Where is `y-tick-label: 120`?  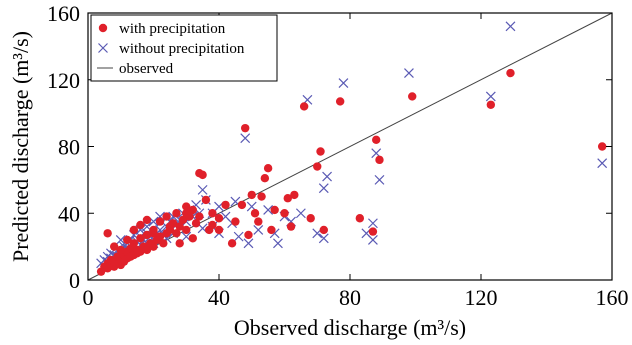
y-tick-label: 120 is located at coordinates (63, 80).